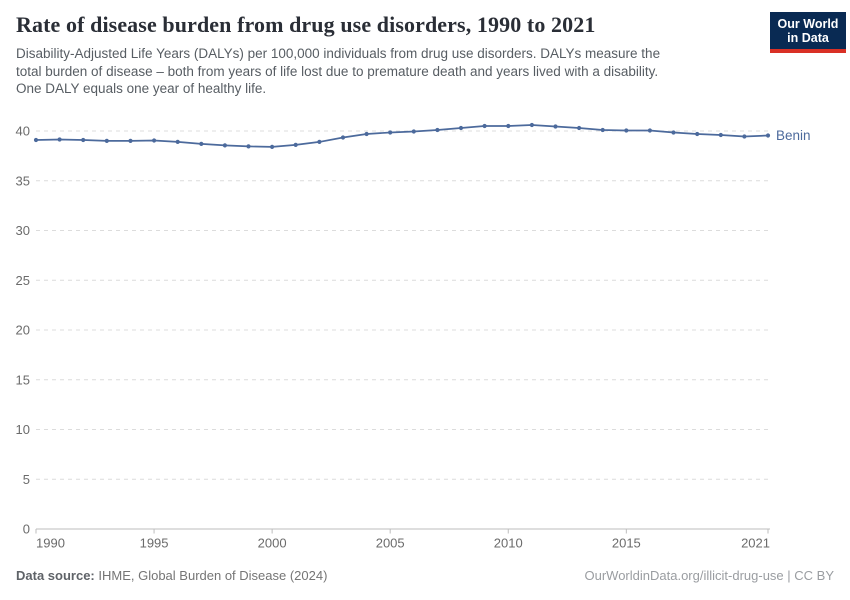 Image resolution: width=850 pixels, height=600 pixels. Describe the element at coordinates (23, 429) in the screenshot. I see `y-tick-label: 10` at that location.